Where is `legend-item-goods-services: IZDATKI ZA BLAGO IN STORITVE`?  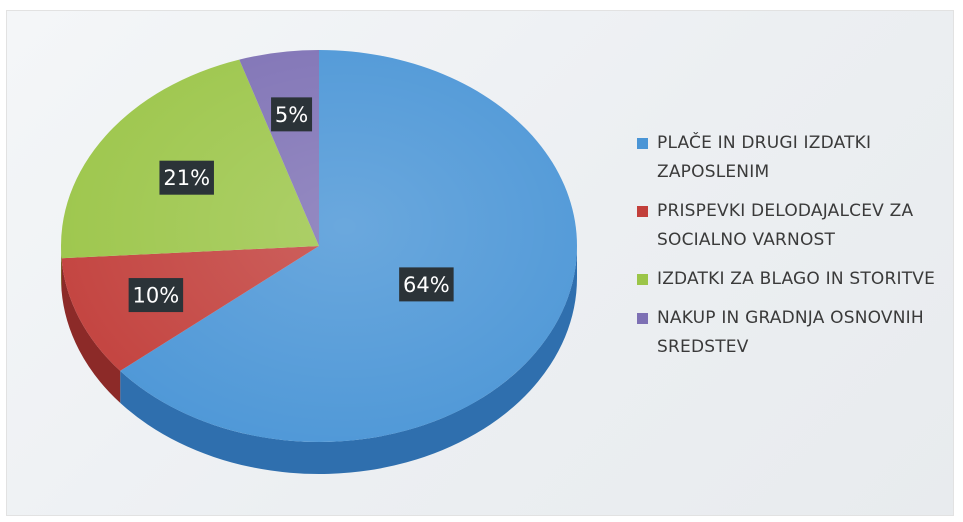
legend-item-goods-services: IZDATKI ZA BLAGO IN STORITVE is located at coordinates (794, 279).